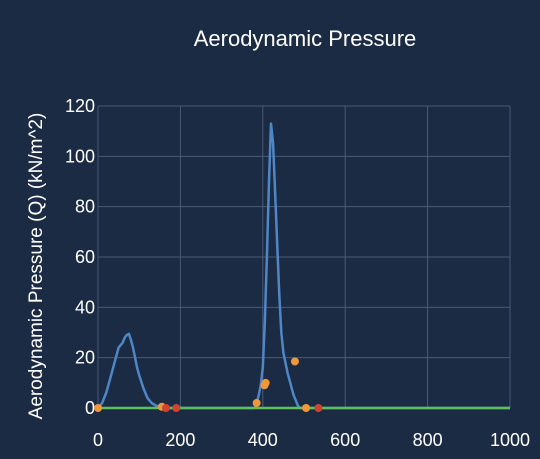  I want to click on x-tick-label: 200, so click(180, 440).